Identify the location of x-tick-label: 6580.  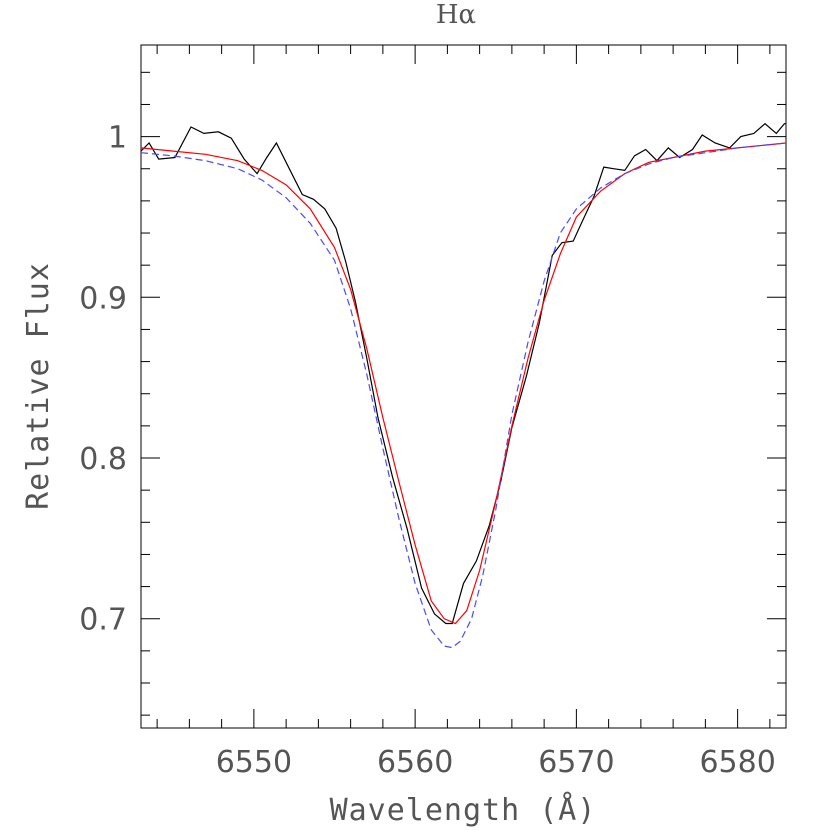
(737, 762).